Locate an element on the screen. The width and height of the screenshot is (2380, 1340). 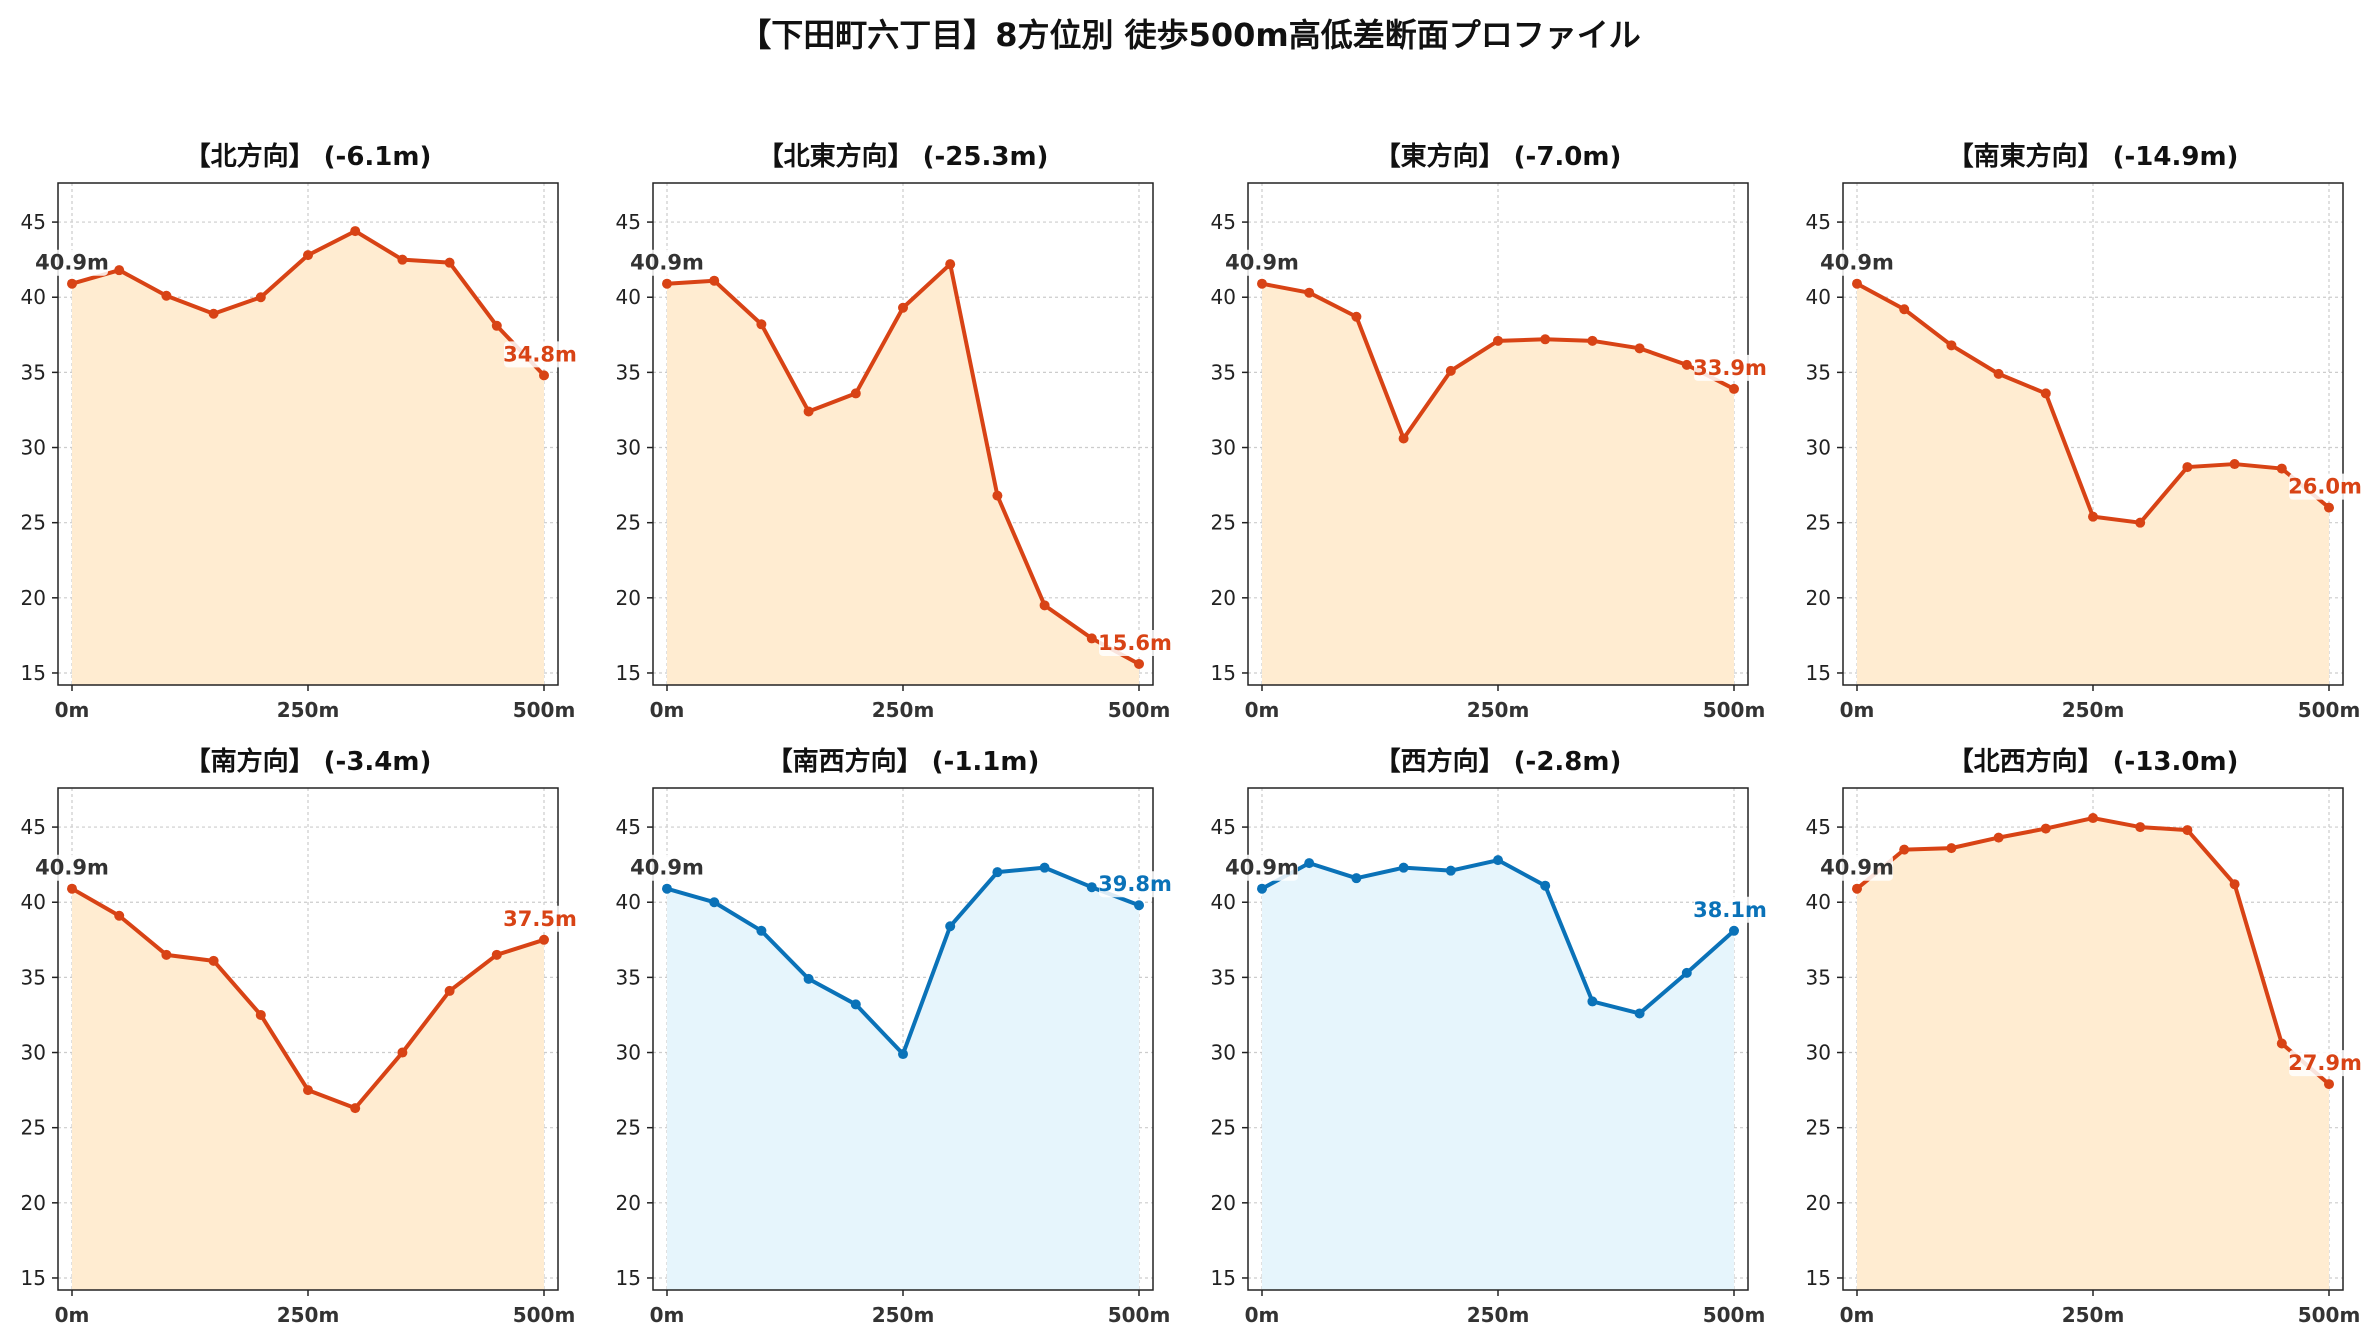
panel-2-start-label: 40.9m is located at coordinates (667, 263).